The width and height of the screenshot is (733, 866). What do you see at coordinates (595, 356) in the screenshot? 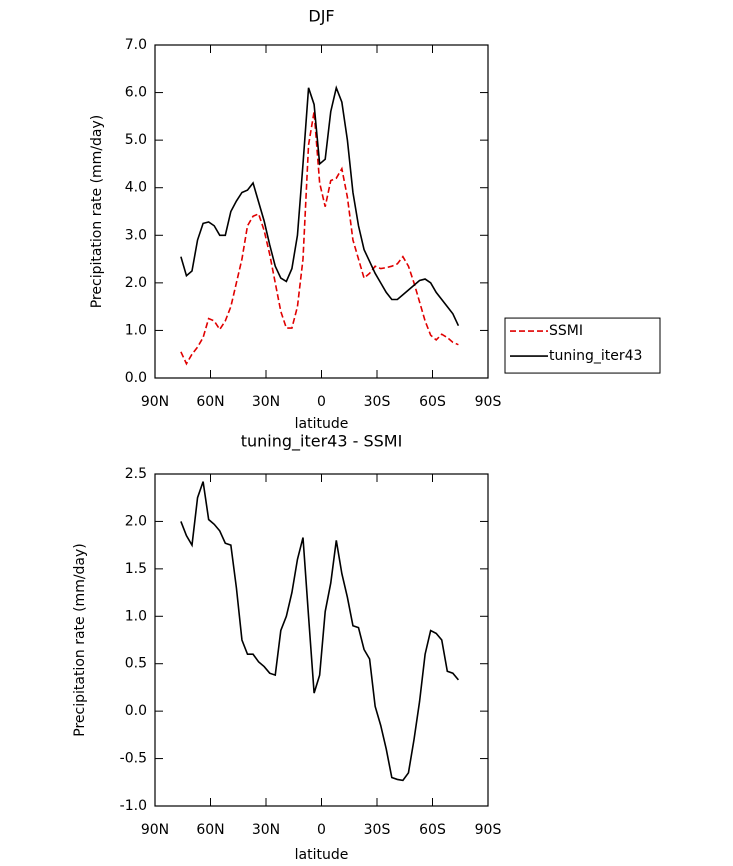
I see `legend-label: tuning_iter43` at bounding box center [595, 356].